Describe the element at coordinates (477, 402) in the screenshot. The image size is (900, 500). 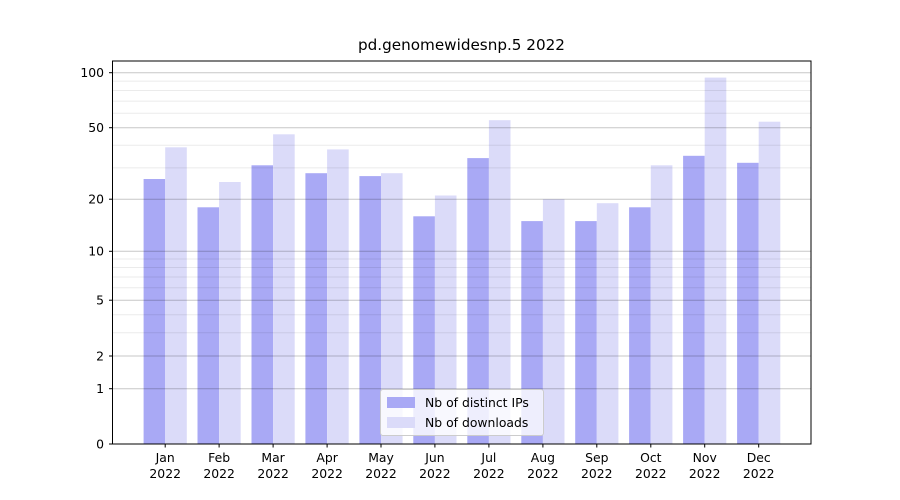
I see `legend-label-distinct-ips: Nb of distinct IPs` at that location.